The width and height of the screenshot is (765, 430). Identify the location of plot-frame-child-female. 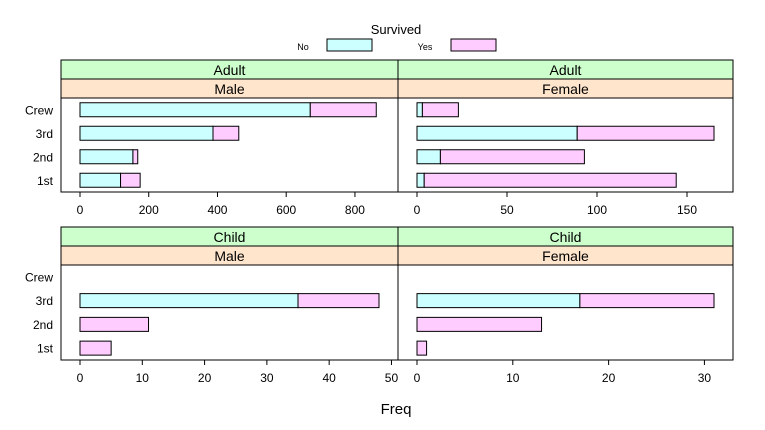
(565, 312).